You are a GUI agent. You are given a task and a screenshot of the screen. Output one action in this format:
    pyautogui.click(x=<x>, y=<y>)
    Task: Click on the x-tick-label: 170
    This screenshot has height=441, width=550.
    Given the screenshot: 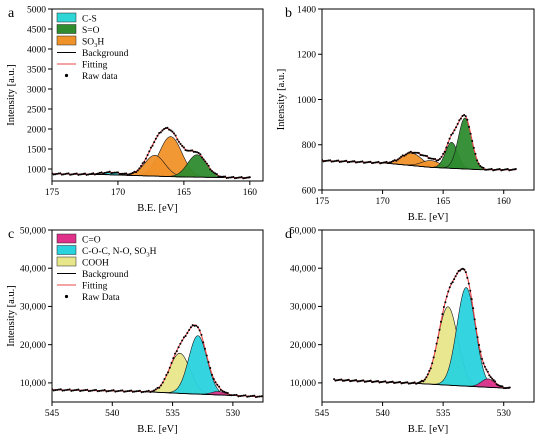 What is the action you would take?
    pyautogui.click(x=382, y=202)
    